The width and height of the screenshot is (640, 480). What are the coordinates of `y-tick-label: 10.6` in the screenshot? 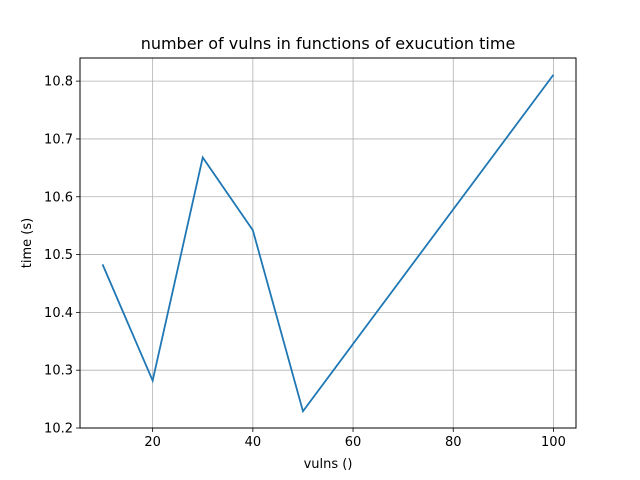 It's located at (58, 197).